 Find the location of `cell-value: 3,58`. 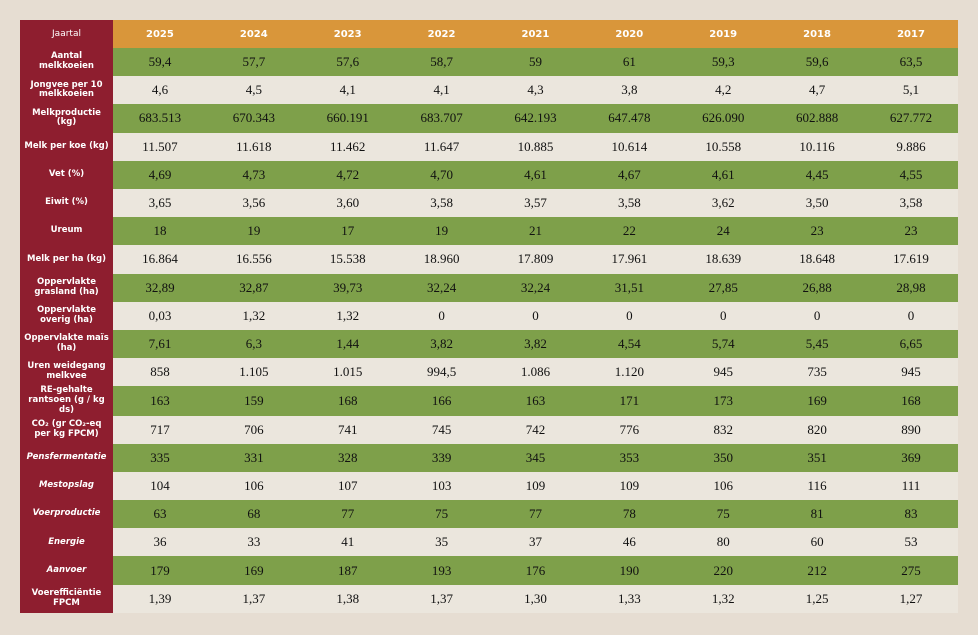

cell-value: 3,58 is located at coordinates (441, 203).